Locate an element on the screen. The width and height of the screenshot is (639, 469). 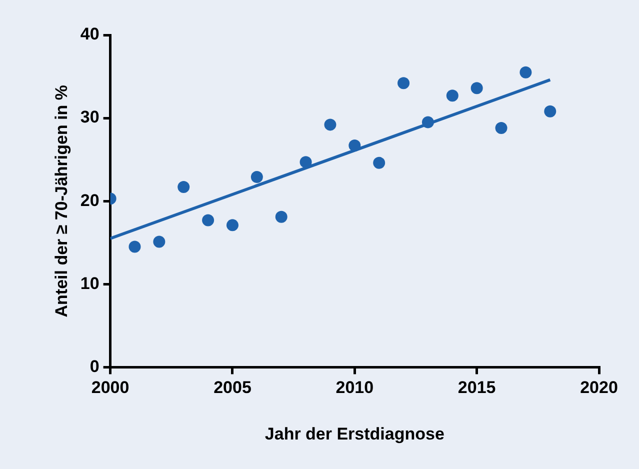
y-tick-label: 40 is located at coordinates (90, 34).